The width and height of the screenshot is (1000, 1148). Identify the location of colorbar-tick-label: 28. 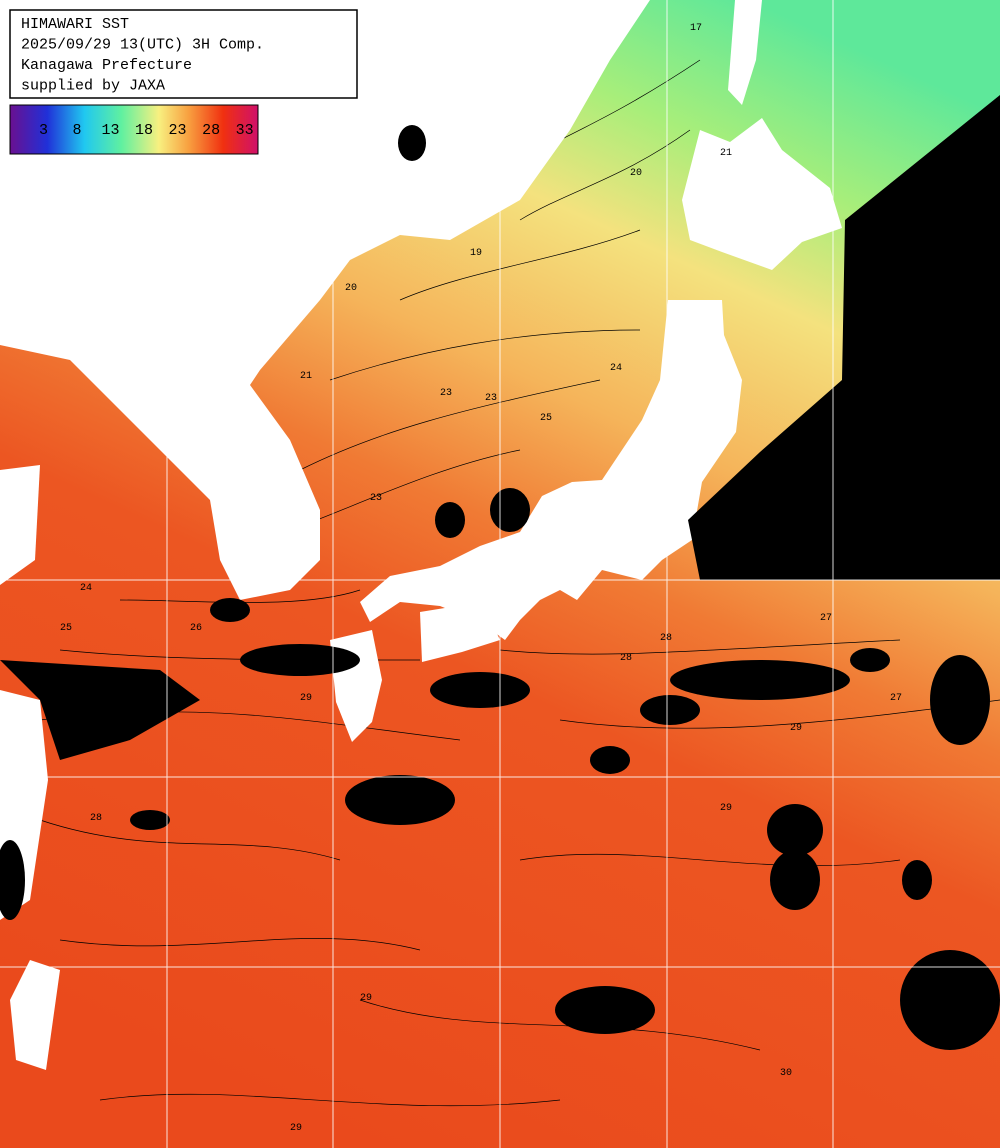
(211, 130).